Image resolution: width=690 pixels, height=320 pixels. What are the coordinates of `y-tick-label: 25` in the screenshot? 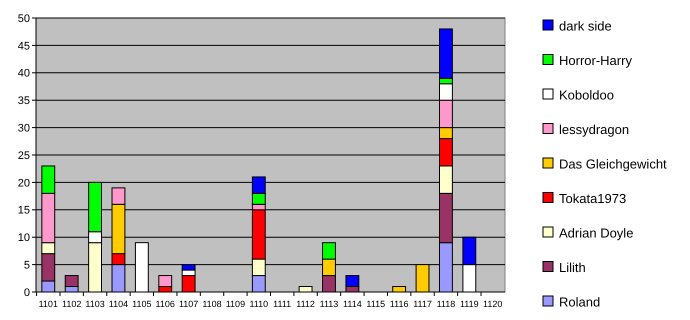 It's located at (24, 156).